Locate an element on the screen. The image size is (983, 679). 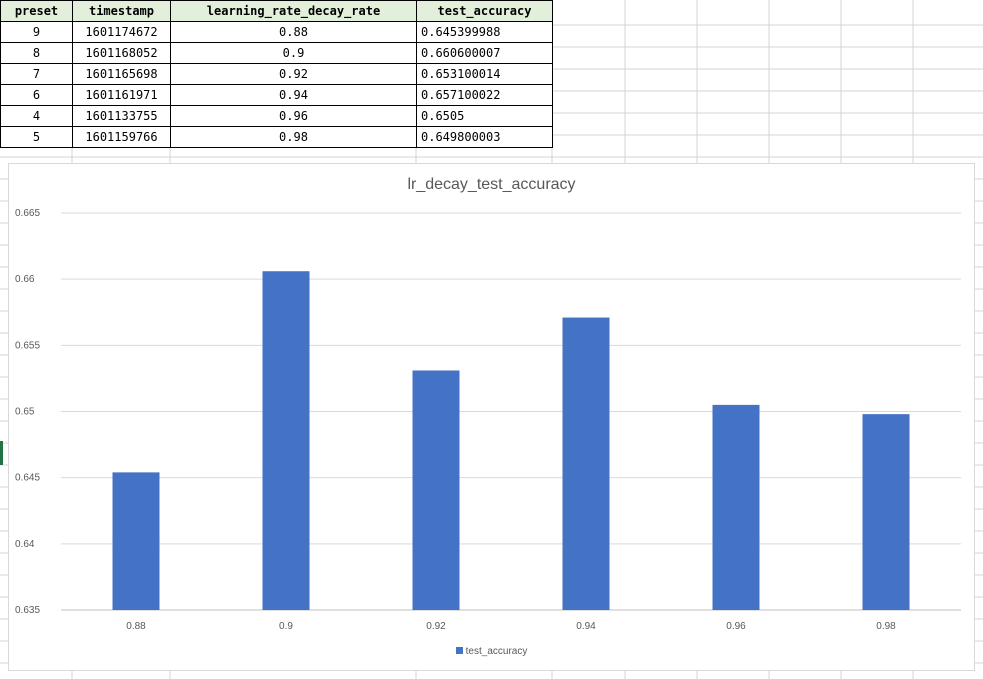
cell-timestamp: 1601133755 is located at coordinates (121, 116).